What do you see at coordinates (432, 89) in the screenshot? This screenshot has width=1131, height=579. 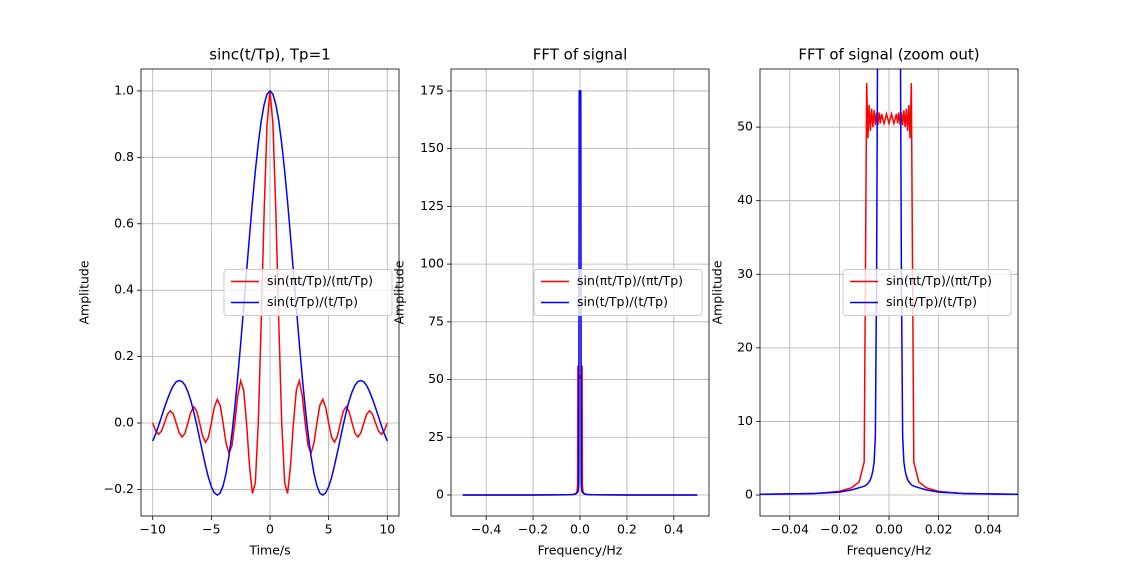 I see `y-tick-label: 175` at bounding box center [432, 89].